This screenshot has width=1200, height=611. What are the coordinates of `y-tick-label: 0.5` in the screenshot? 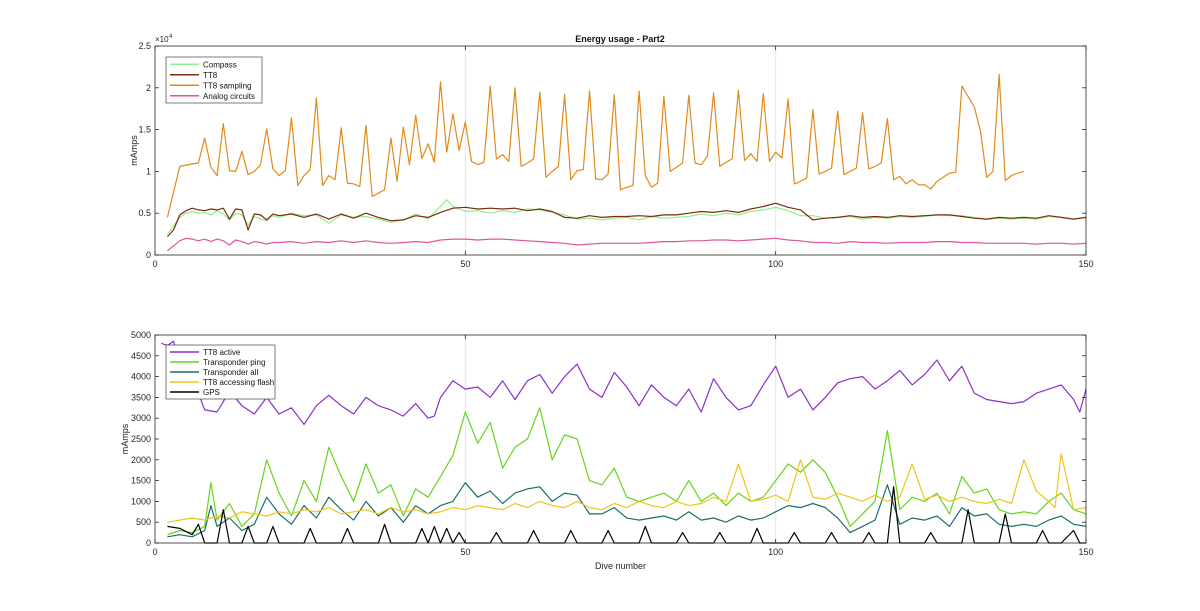 It's located at (144, 213).